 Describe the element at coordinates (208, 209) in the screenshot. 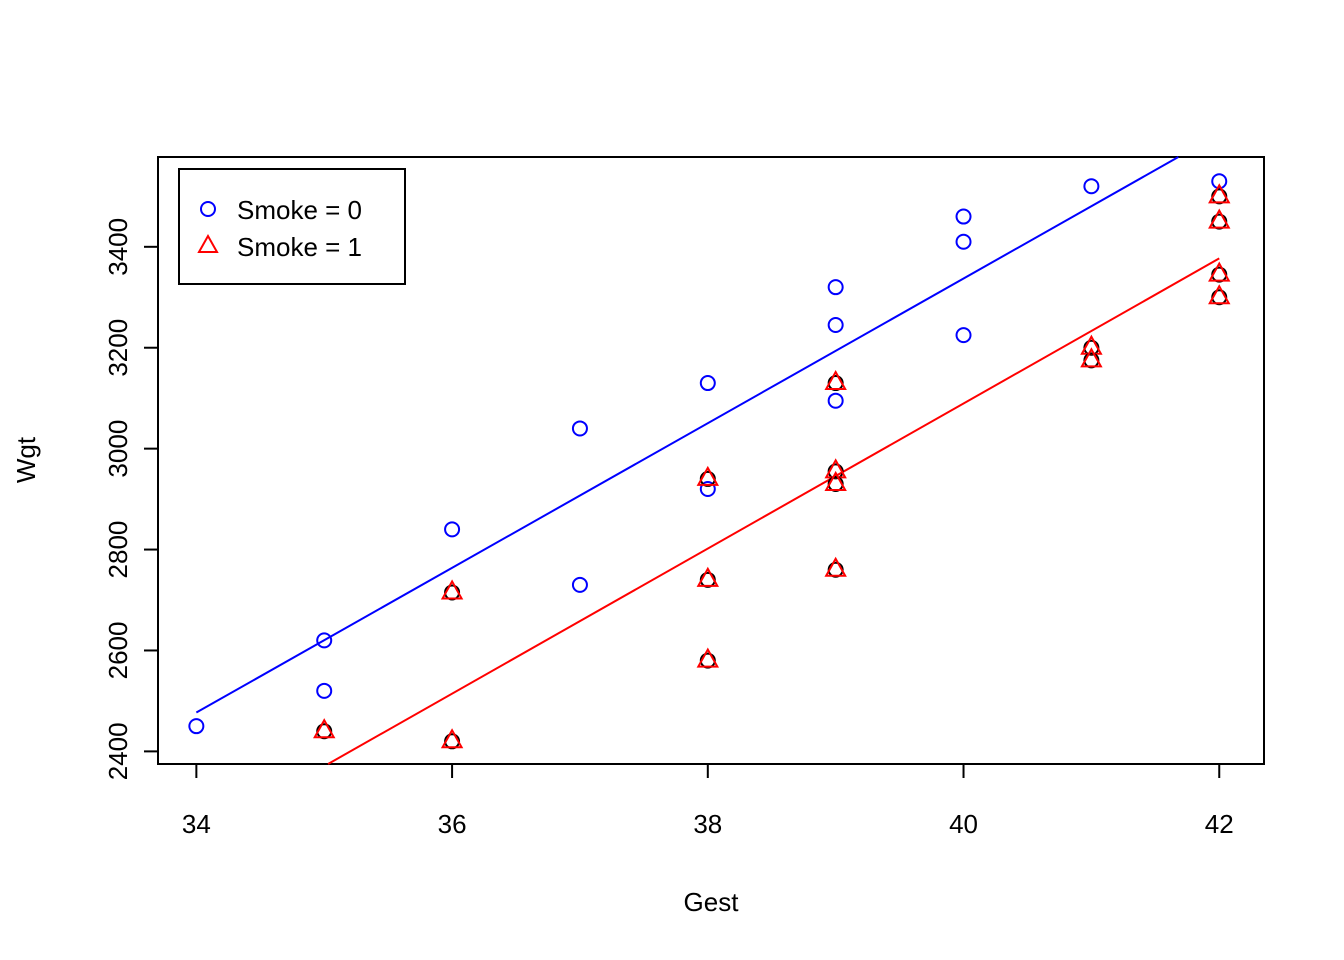

I see `legend-circle-marker` at that location.